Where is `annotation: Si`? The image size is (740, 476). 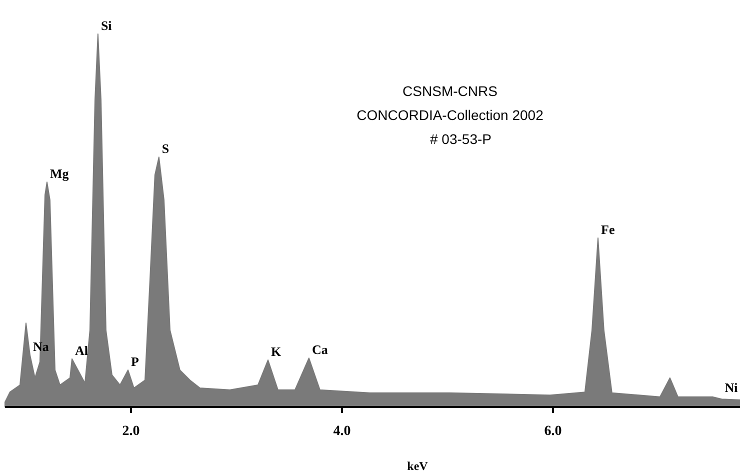 annotation: Si is located at coordinates (106, 25).